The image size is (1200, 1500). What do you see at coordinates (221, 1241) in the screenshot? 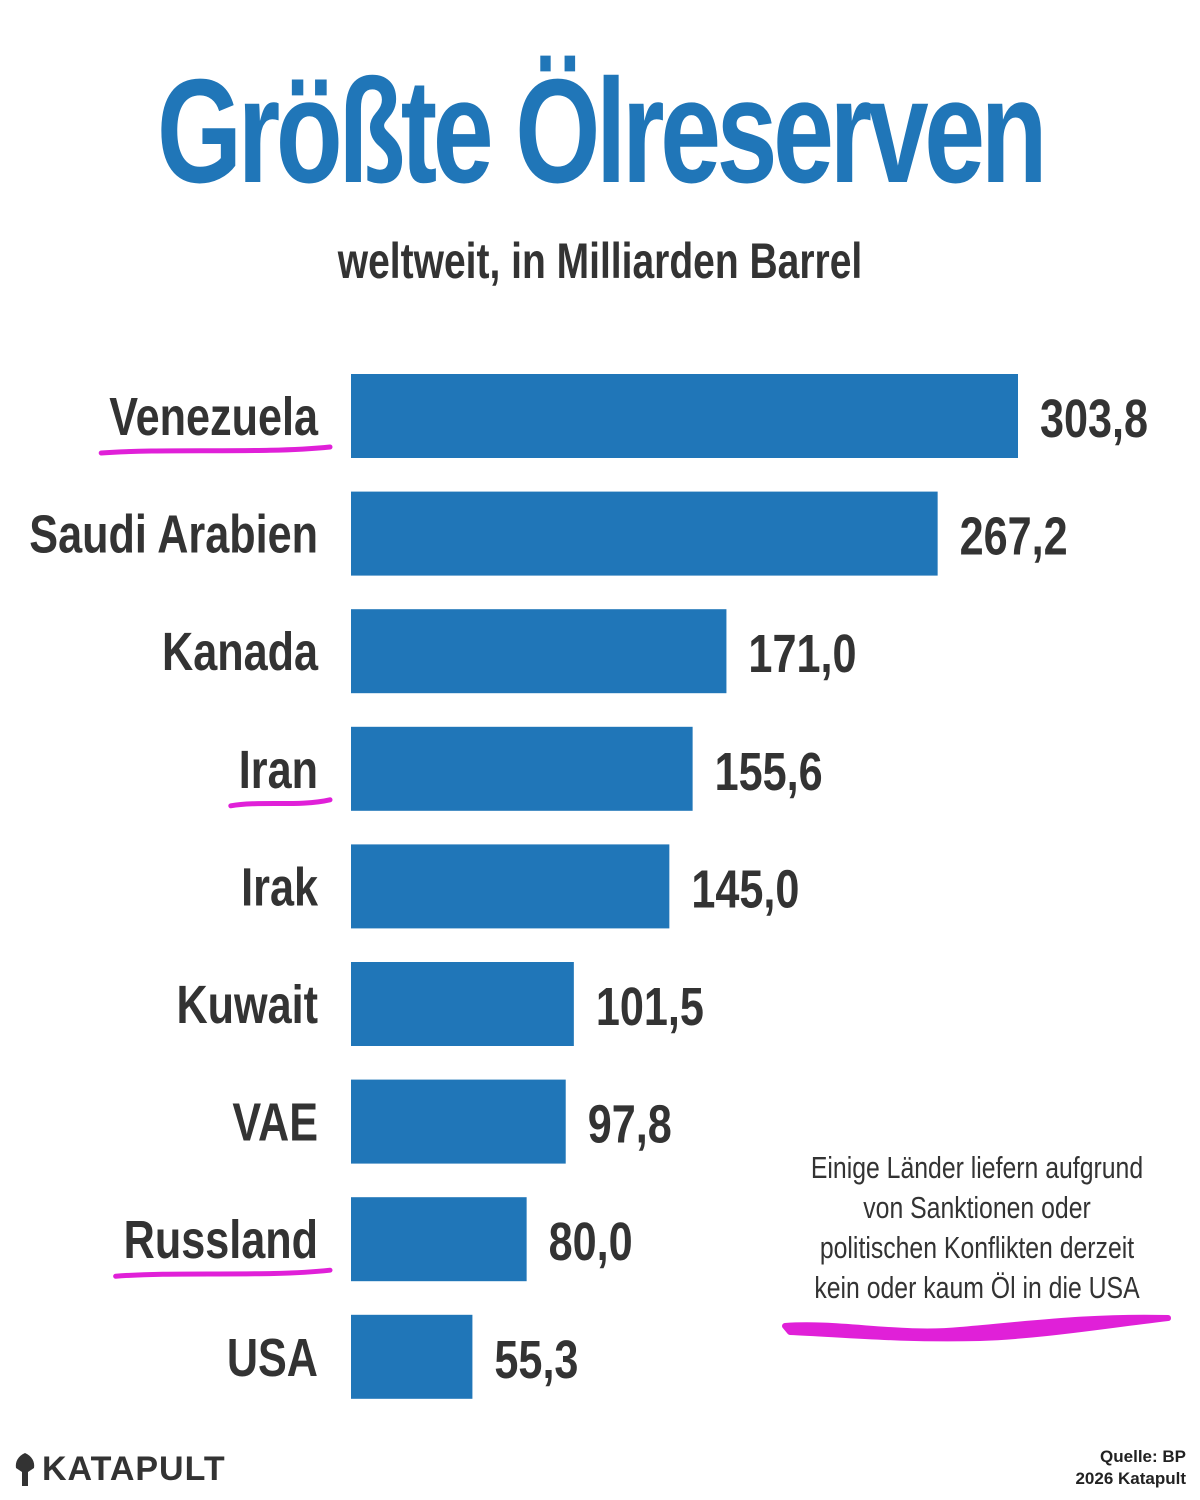
I see `category-label: Russland` at bounding box center [221, 1241].